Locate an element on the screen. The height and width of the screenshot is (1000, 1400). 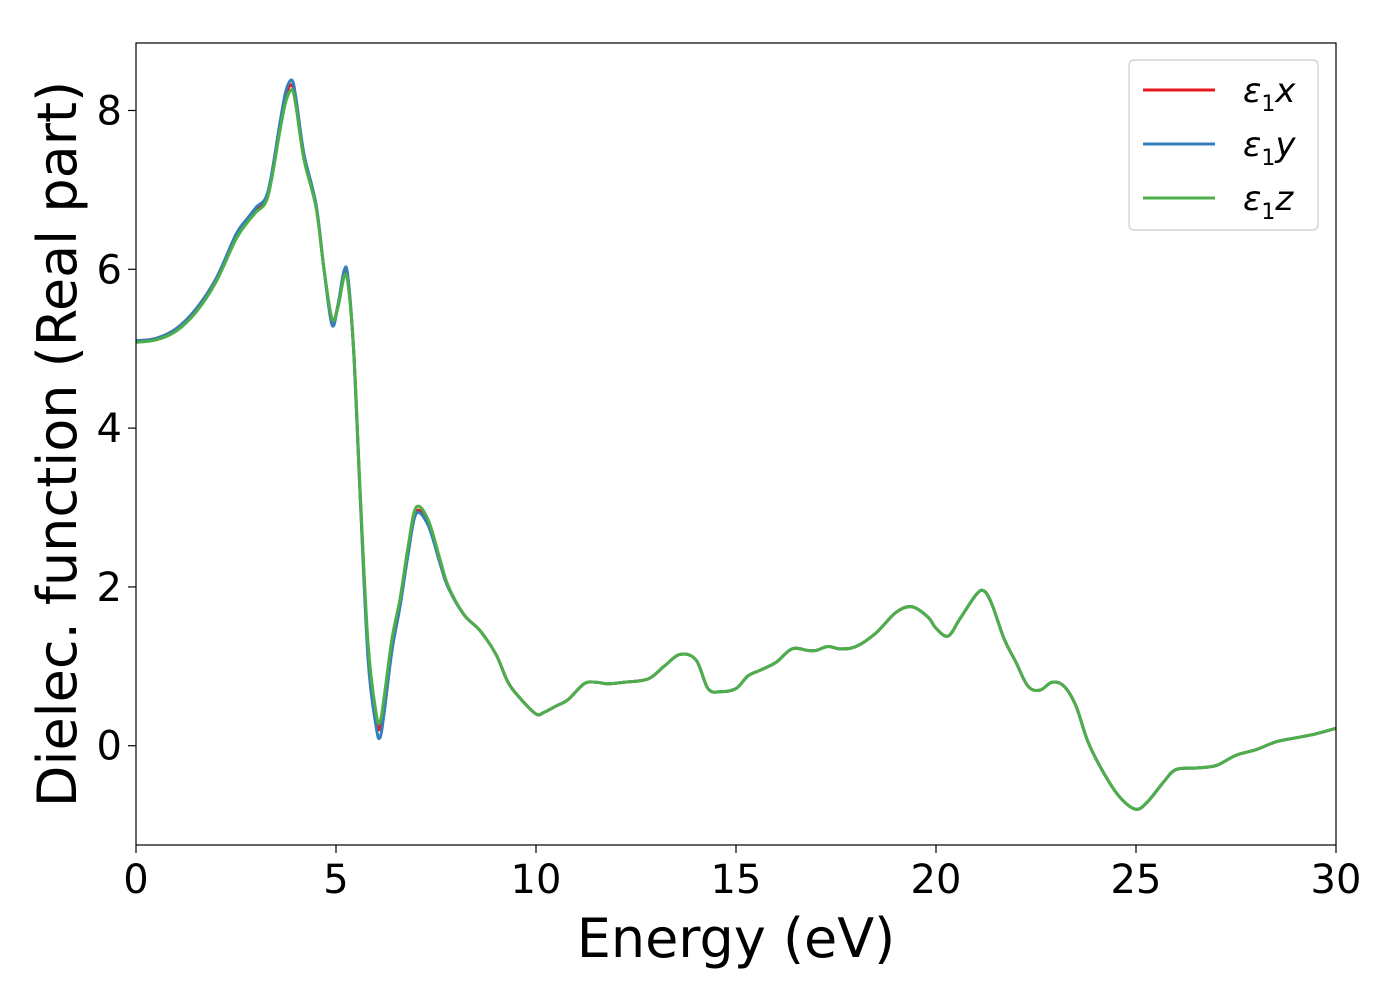
legend-box is located at coordinates (1223, 145).